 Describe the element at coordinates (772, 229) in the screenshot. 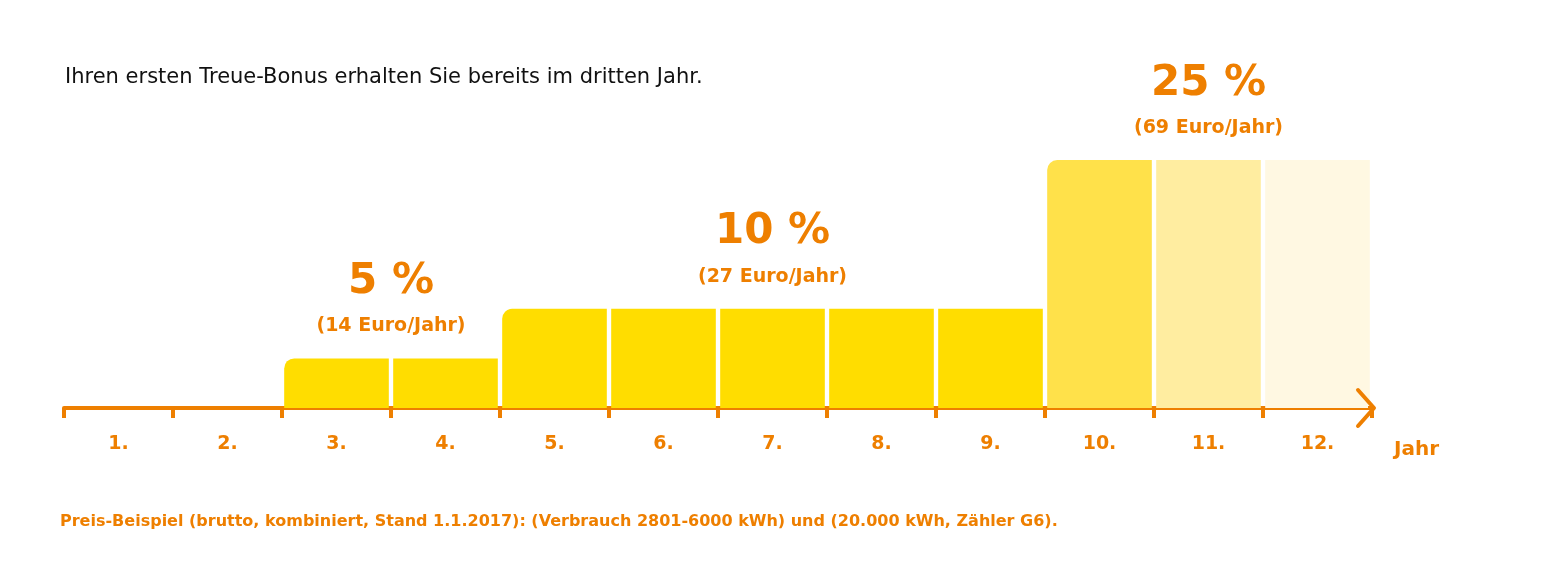

I see `data-label: 10 %` at that location.